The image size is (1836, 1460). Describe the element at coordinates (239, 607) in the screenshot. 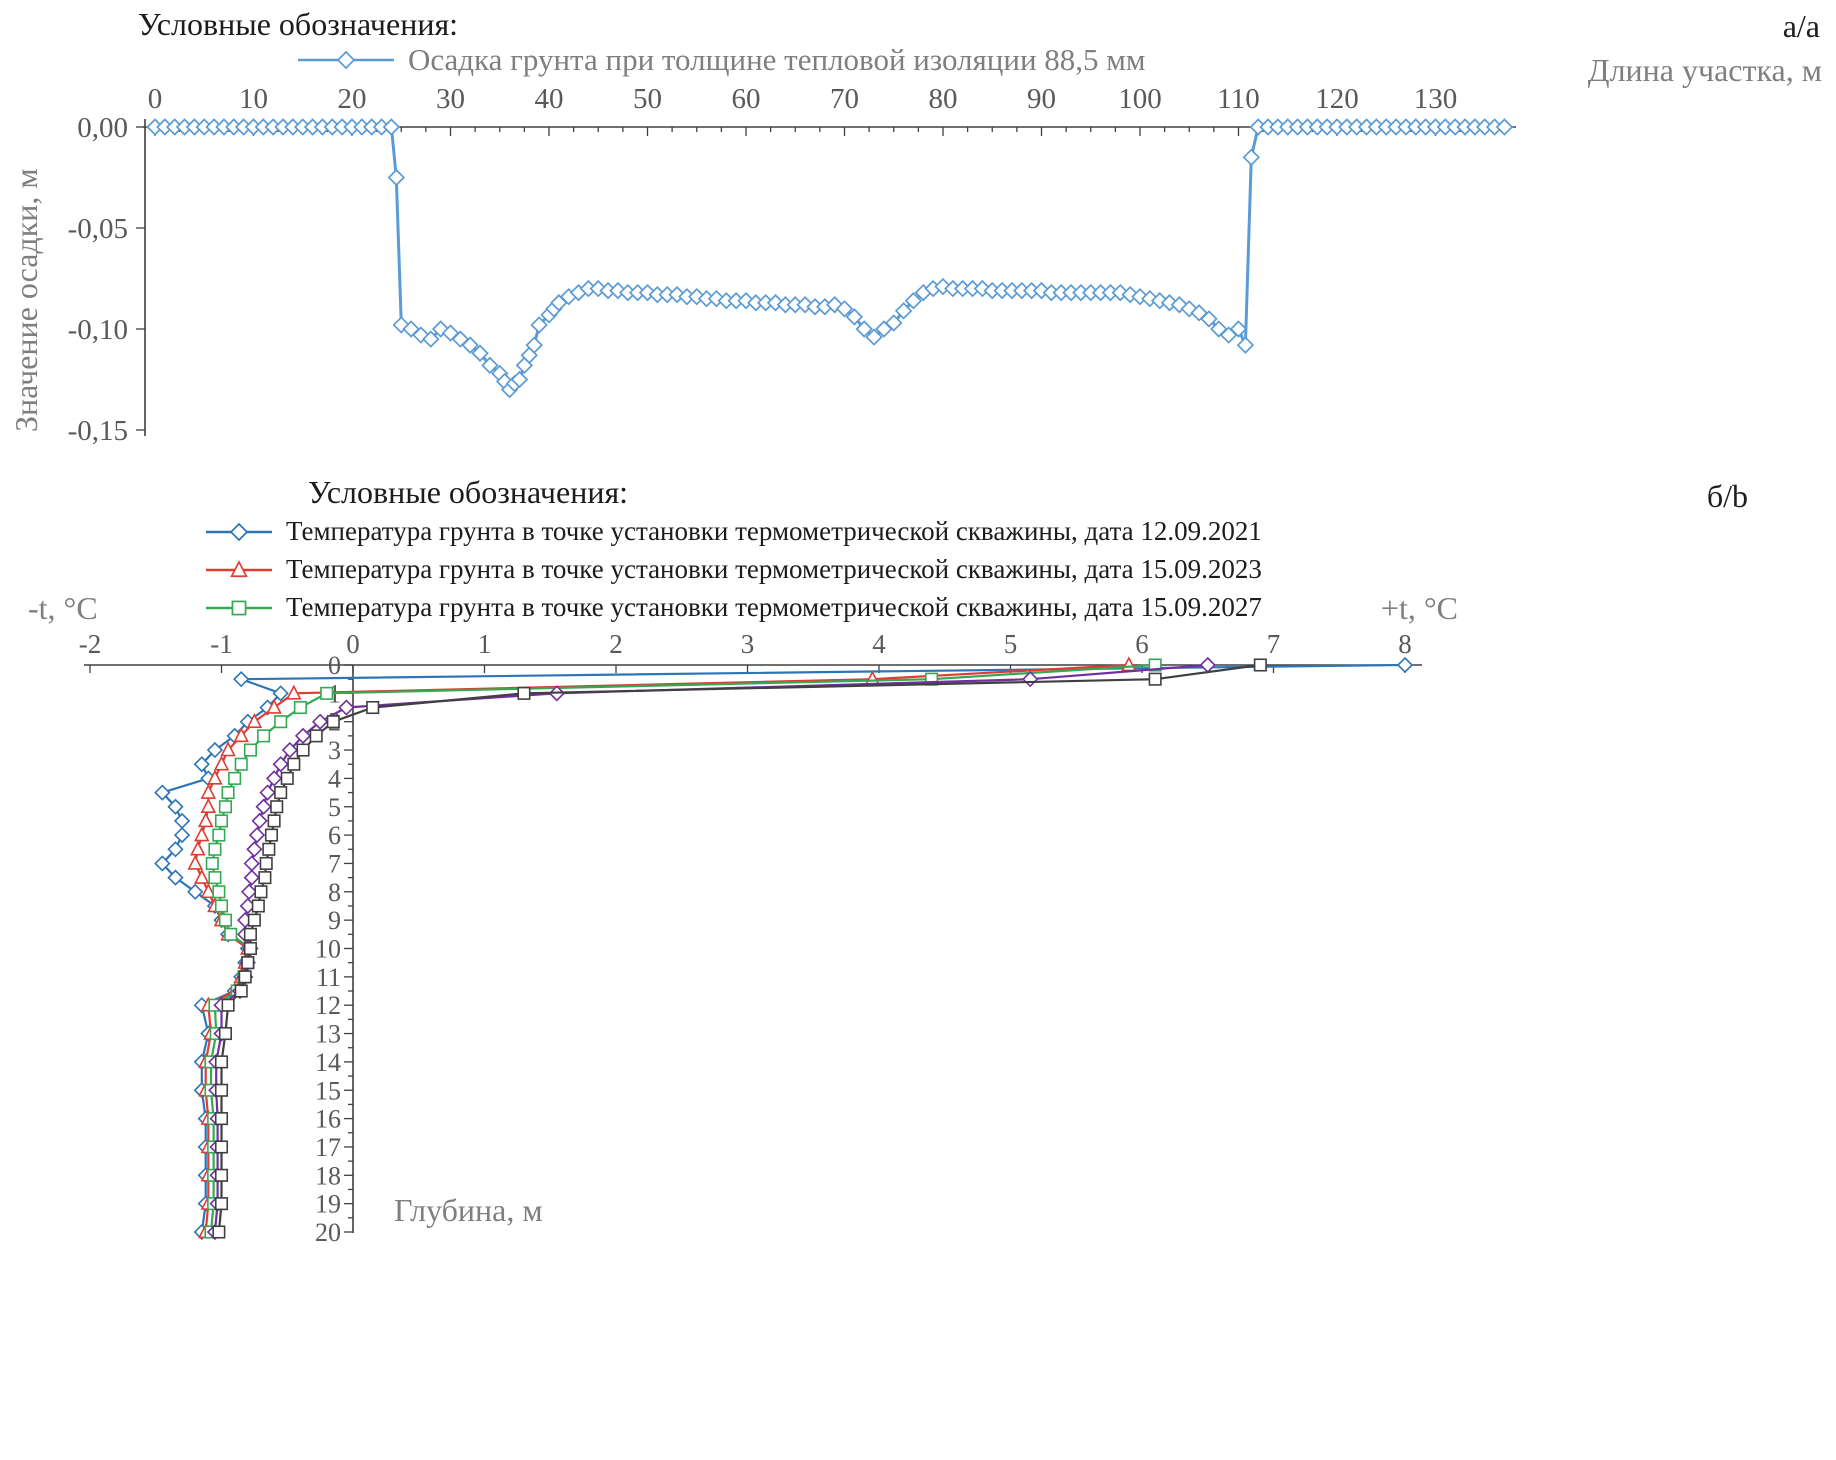

I see `legend-line-square-icon` at that location.